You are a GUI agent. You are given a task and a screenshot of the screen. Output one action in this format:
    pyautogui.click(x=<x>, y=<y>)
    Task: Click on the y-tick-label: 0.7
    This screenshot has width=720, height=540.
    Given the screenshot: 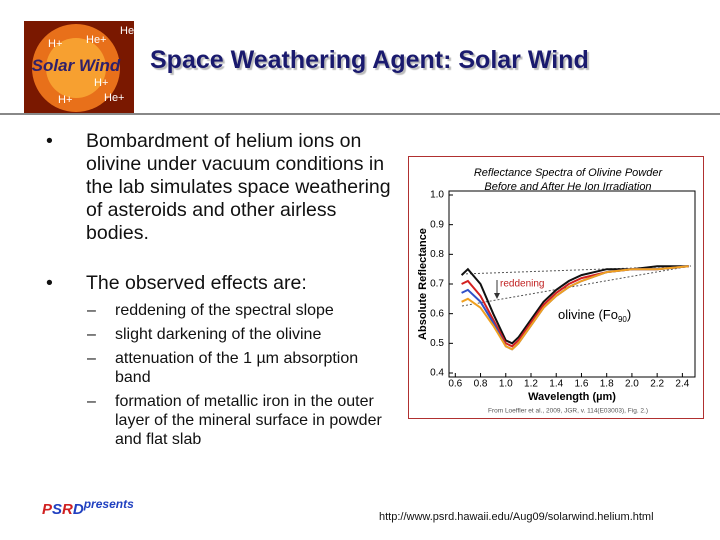 What is the action you would take?
    pyautogui.click(x=437, y=284)
    